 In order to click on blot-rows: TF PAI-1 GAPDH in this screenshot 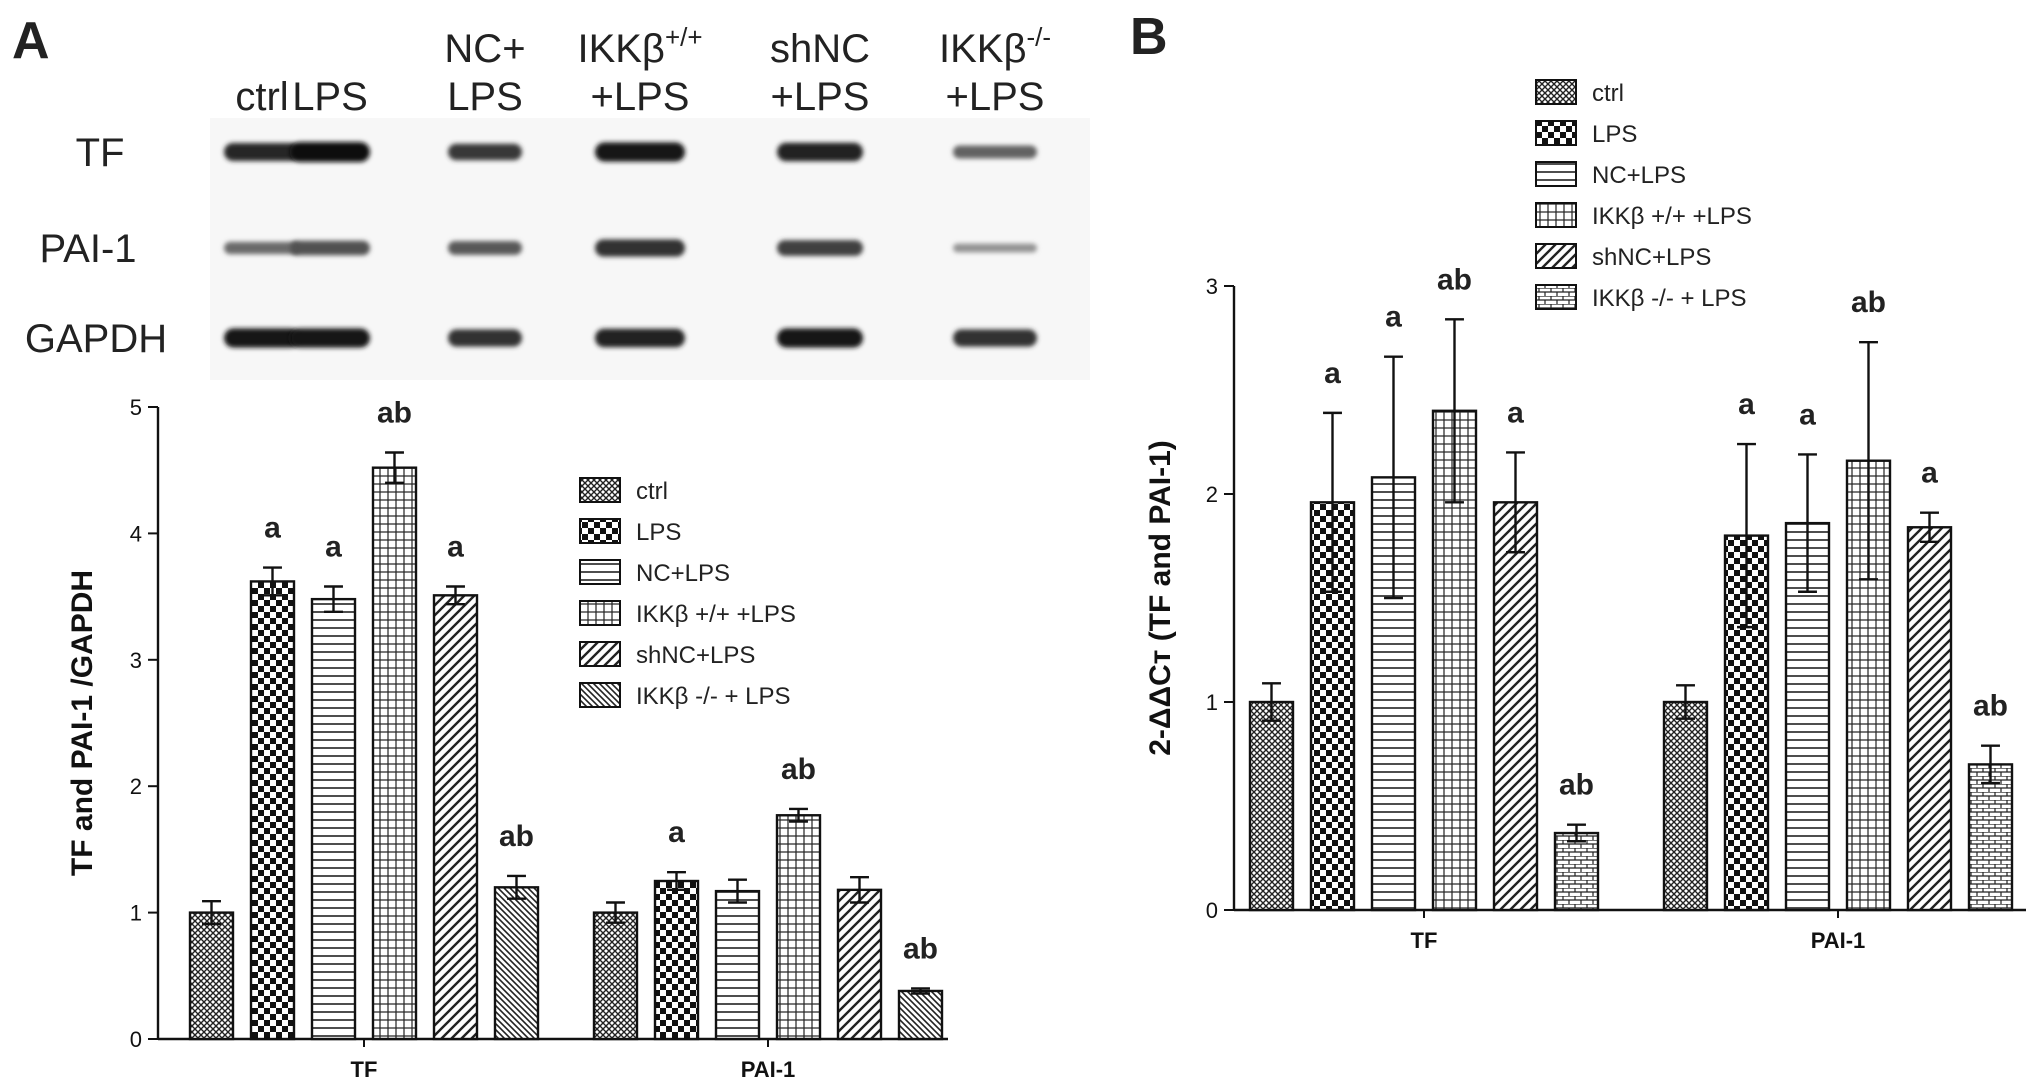, I will do `click(531, 246)`.